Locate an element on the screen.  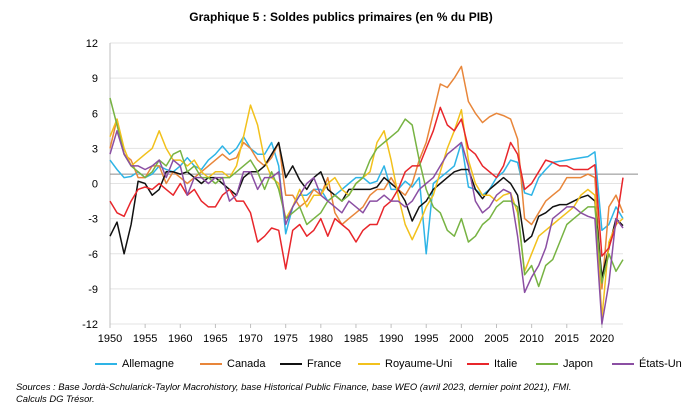
legend-label: Italie is located at coordinates (506, 364).